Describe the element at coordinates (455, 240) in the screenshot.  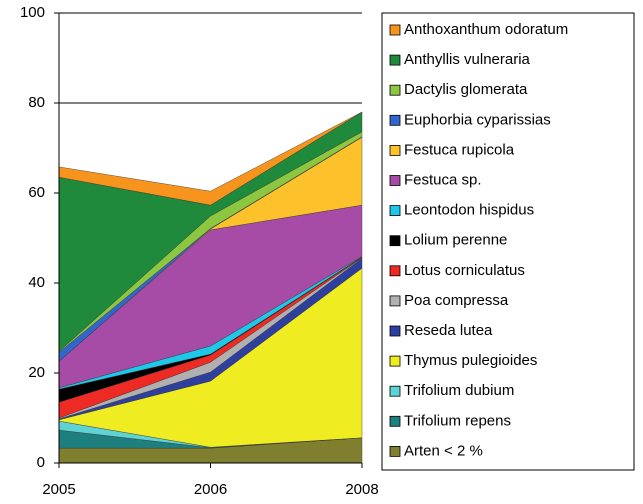
I see `legend-label: Lolium perenne` at that location.